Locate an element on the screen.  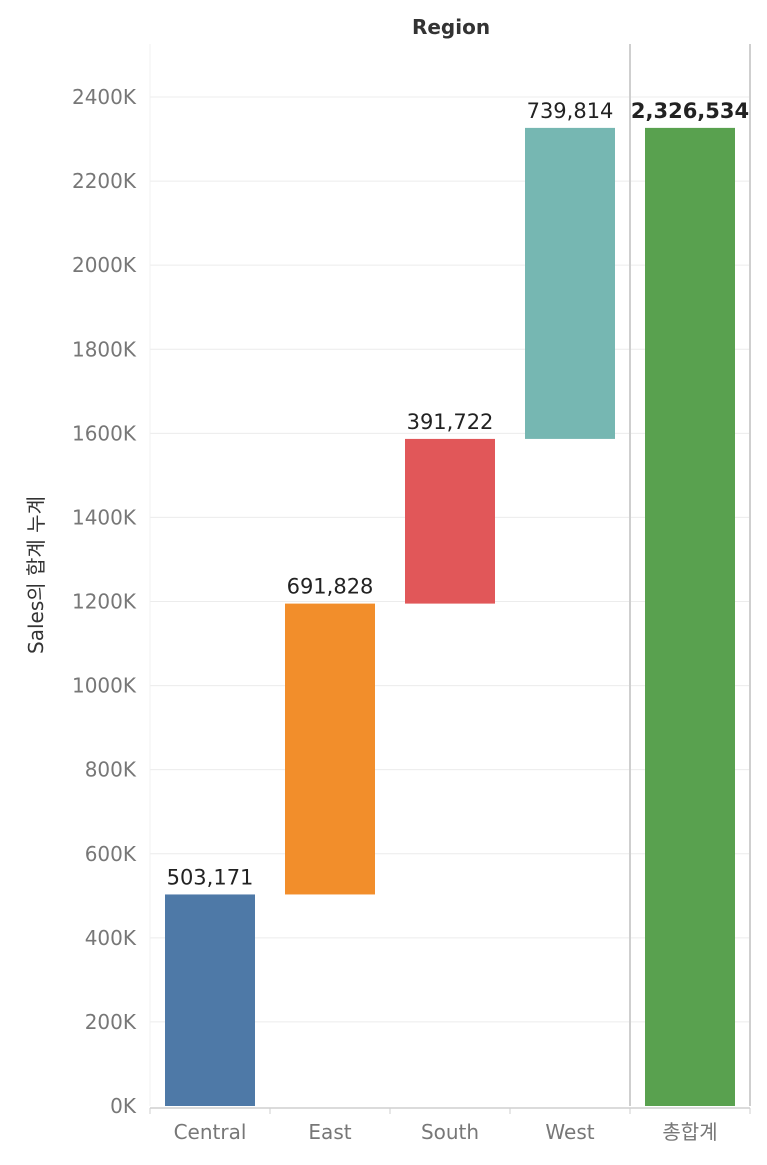
bar-south is located at coordinates (450, 521).